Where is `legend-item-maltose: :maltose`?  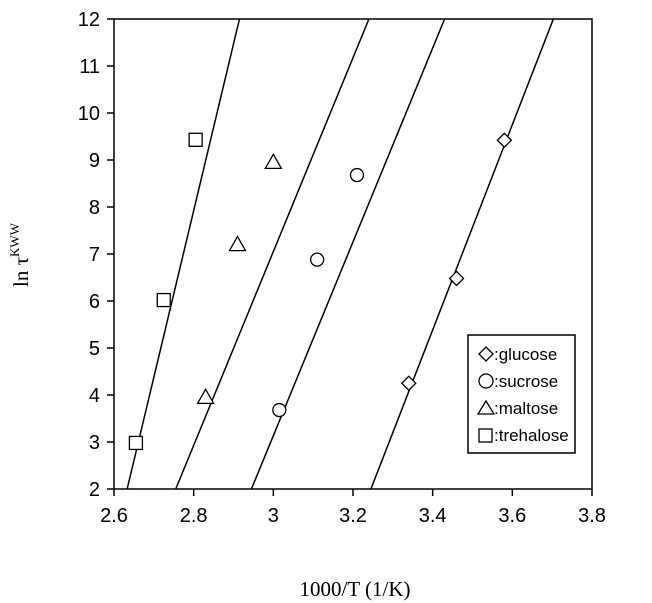
legend-item-maltose: :maltose is located at coordinates (517, 408).